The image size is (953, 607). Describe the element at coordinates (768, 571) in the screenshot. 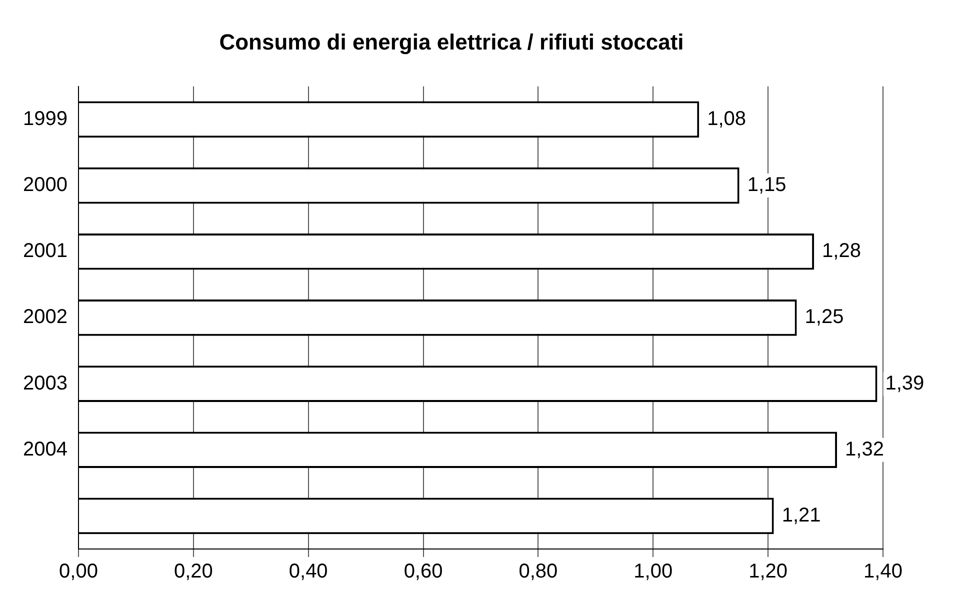

I see `x-tick-label: 1,20` at that location.